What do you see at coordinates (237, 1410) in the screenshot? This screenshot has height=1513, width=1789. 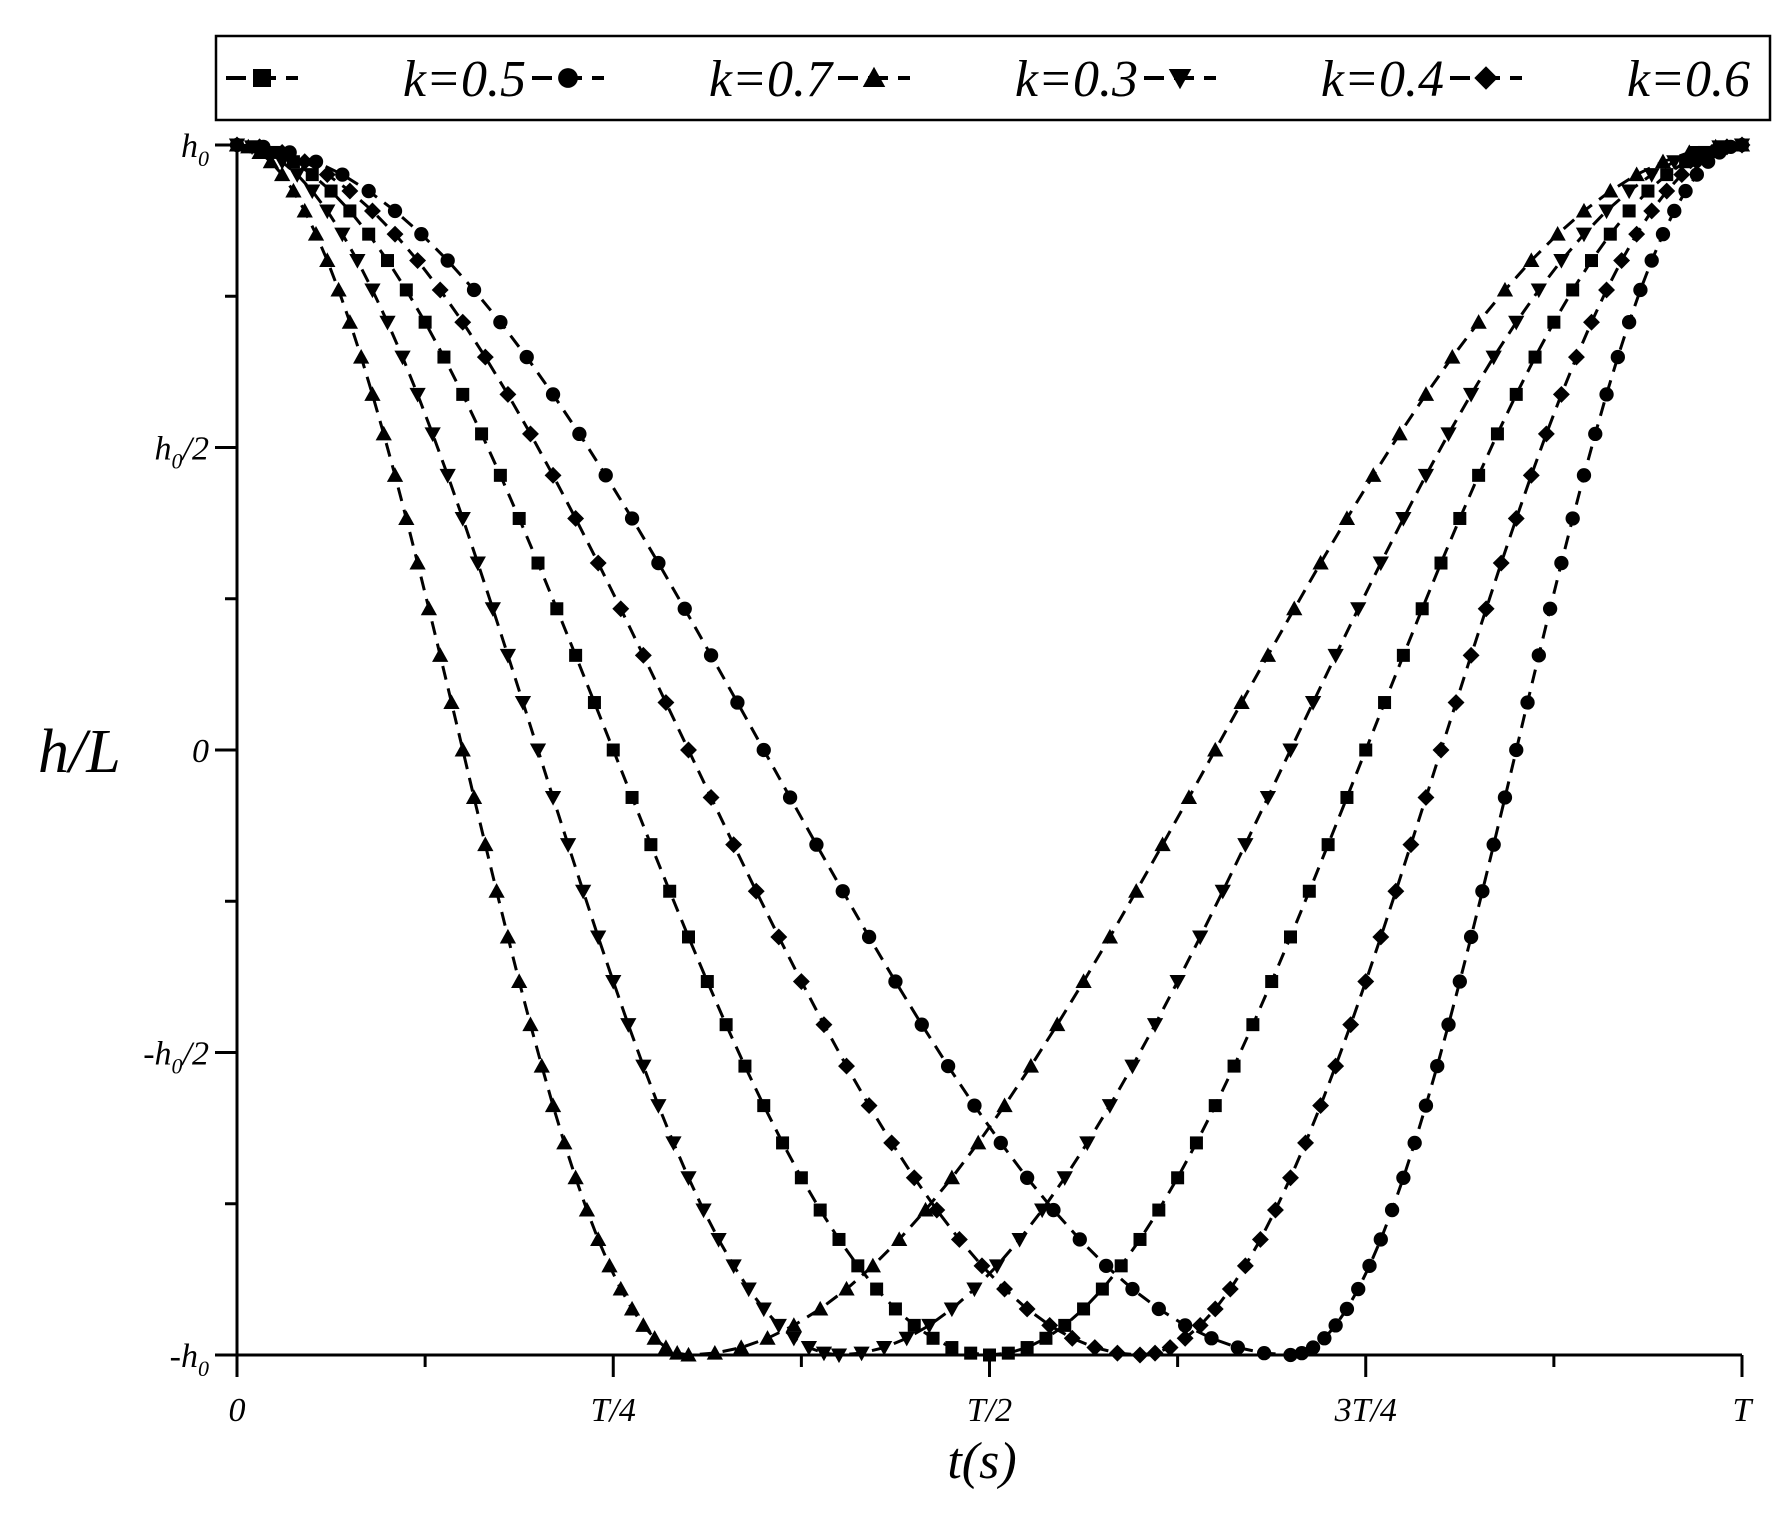 I see `x-tick-label: 0` at bounding box center [237, 1410].